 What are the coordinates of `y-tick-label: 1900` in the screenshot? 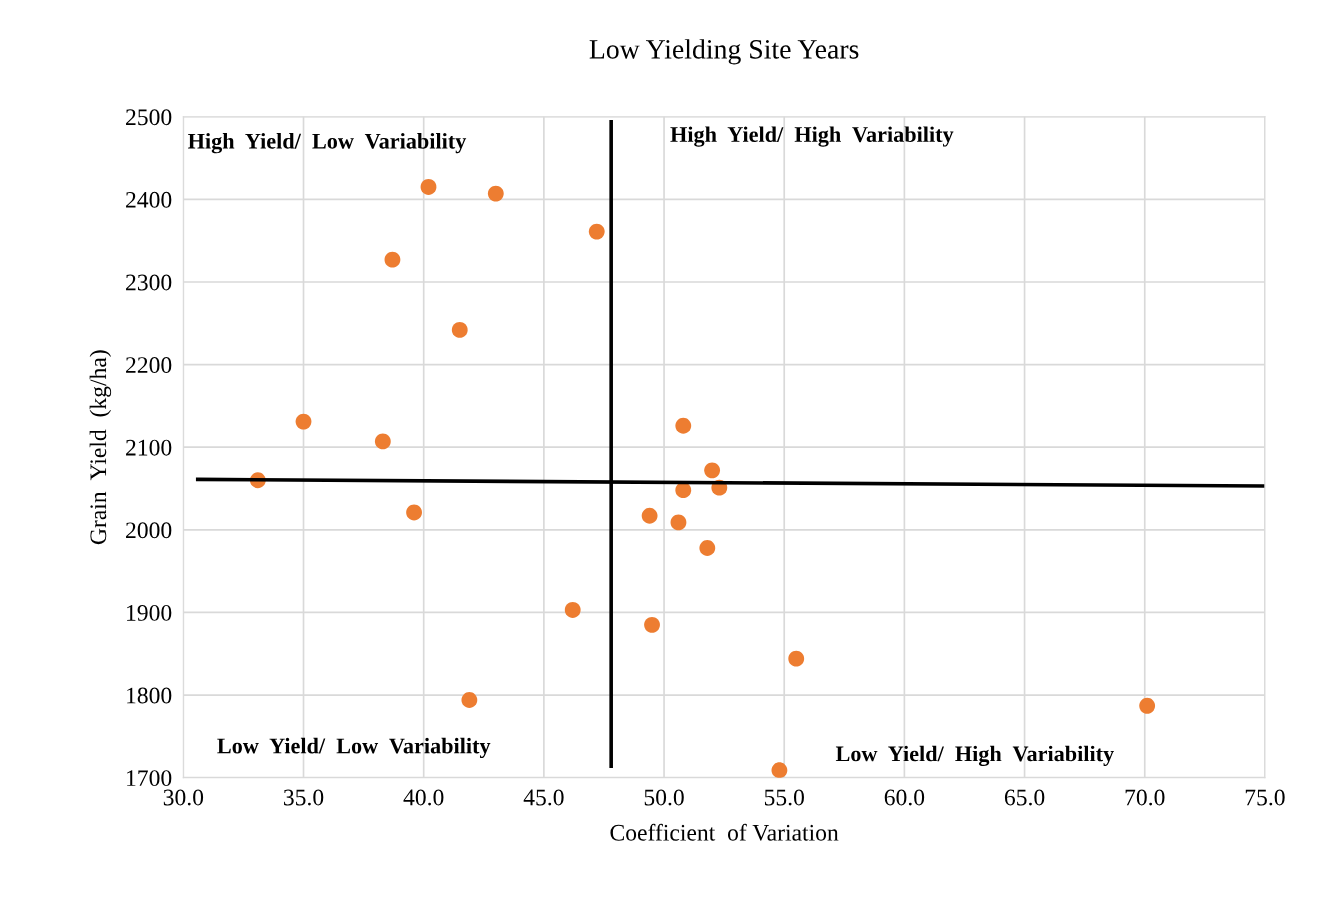 It's located at (149, 612).